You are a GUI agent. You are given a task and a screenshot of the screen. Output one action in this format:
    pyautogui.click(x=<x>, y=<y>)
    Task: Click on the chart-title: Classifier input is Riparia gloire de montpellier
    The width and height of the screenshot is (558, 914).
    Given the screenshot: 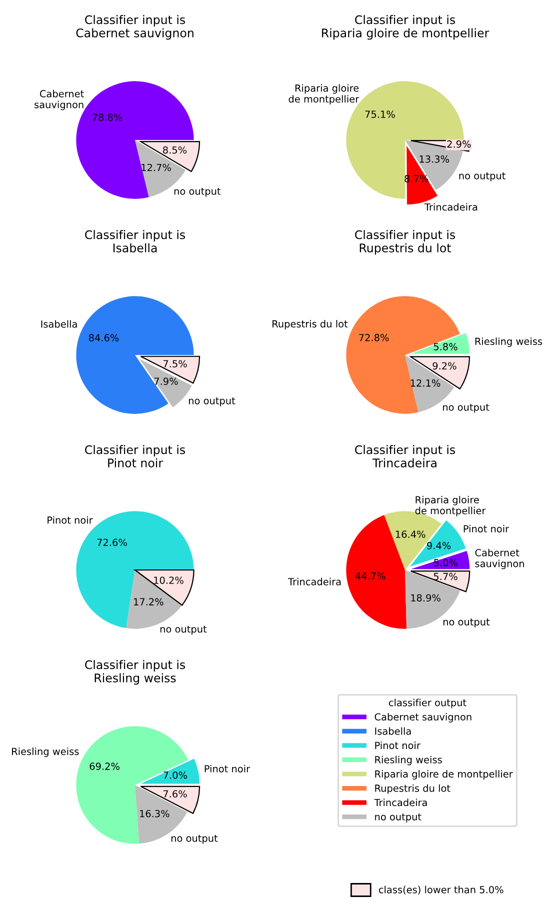 What is the action you would take?
    pyautogui.click(x=406, y=27)
    